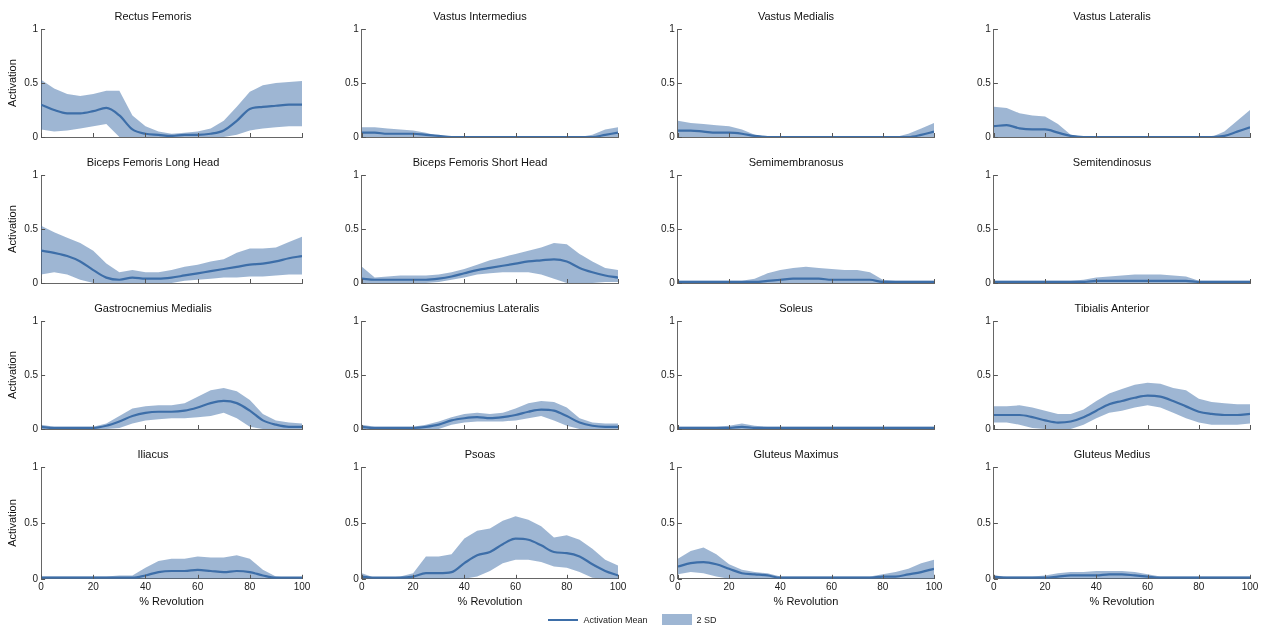  What do you see at coordinates (796, 161) in the screenshot?
I see `chart-title: Semimembranosus` at bounding box center [796, 161].